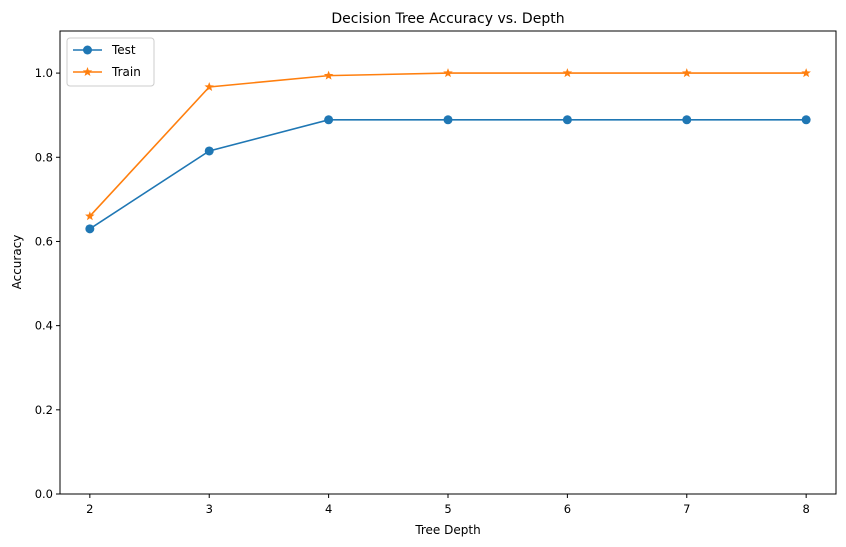  I want to click on y-tick-label: 0.0, so click(44, 494).